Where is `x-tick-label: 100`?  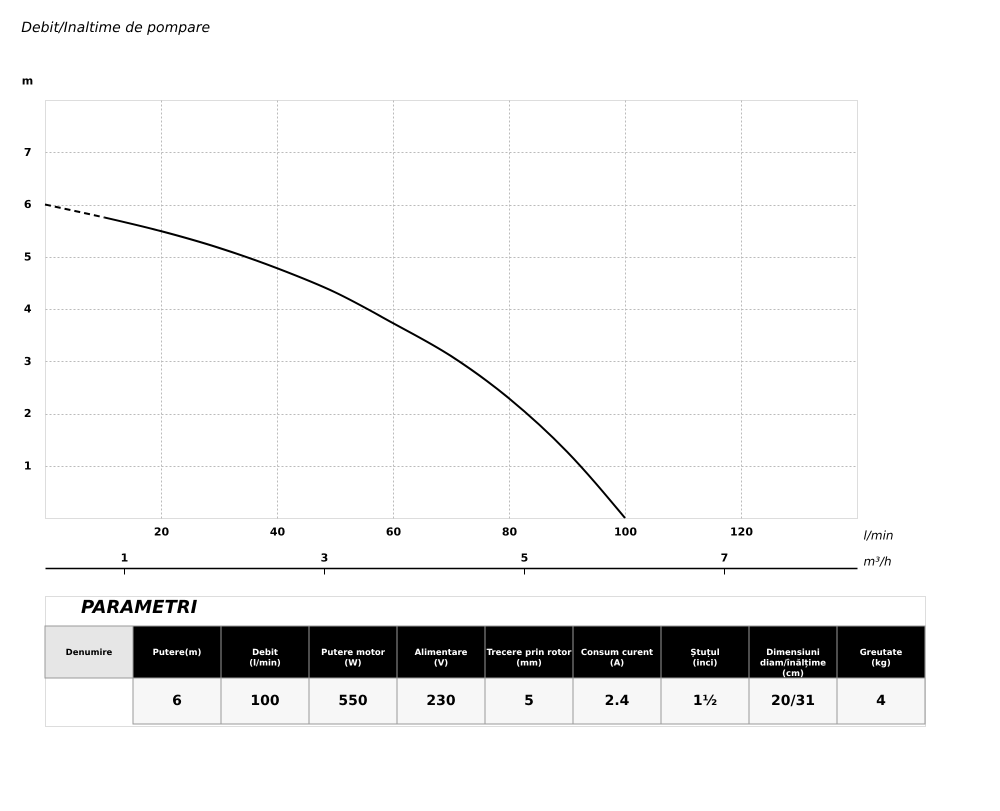
x-tick-label: 100 is located at coordinates (626, 532).